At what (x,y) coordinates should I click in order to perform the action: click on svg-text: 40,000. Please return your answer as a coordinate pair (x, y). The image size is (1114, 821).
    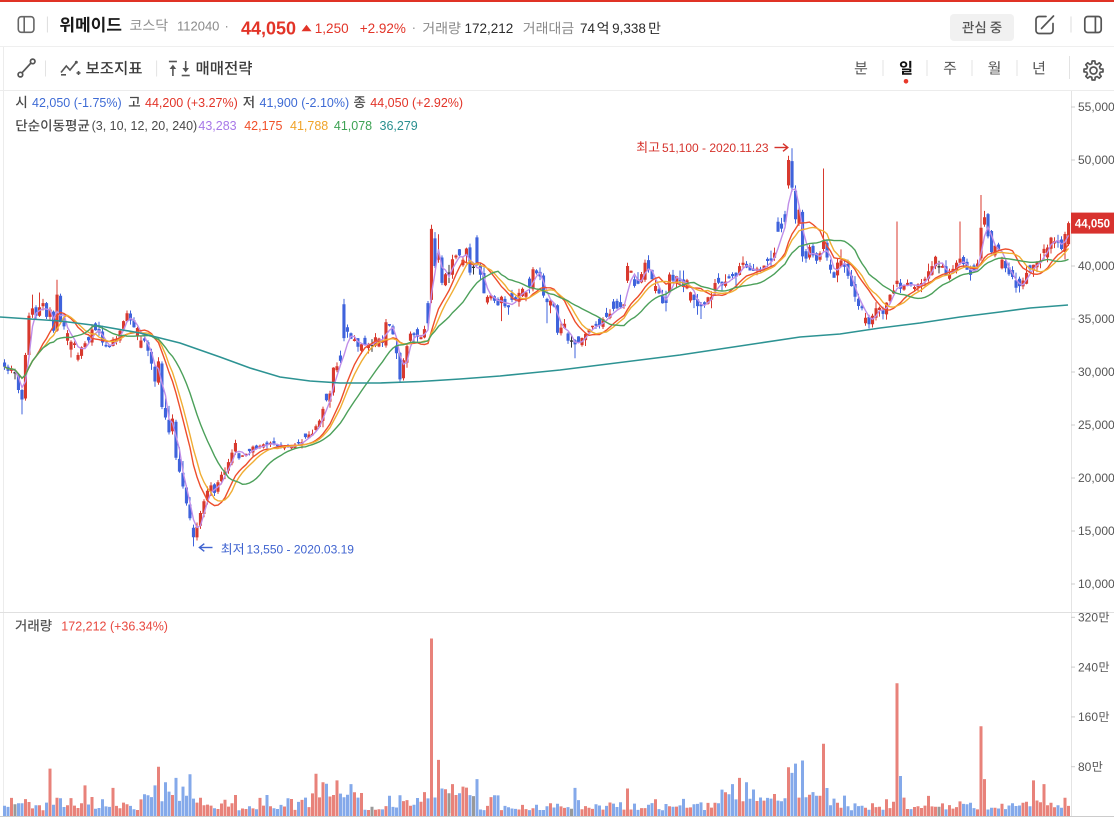
    Looking at the image, I should click on (1096, 266).